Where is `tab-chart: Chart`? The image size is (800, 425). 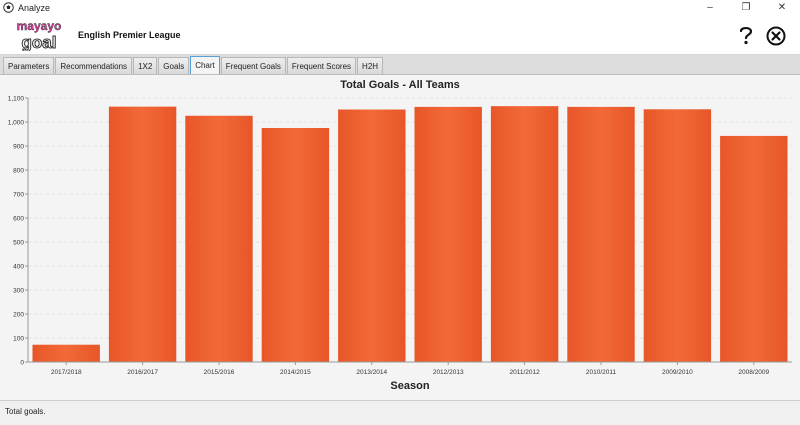
tab-chart: Chart is located at coordinates (205, 65).